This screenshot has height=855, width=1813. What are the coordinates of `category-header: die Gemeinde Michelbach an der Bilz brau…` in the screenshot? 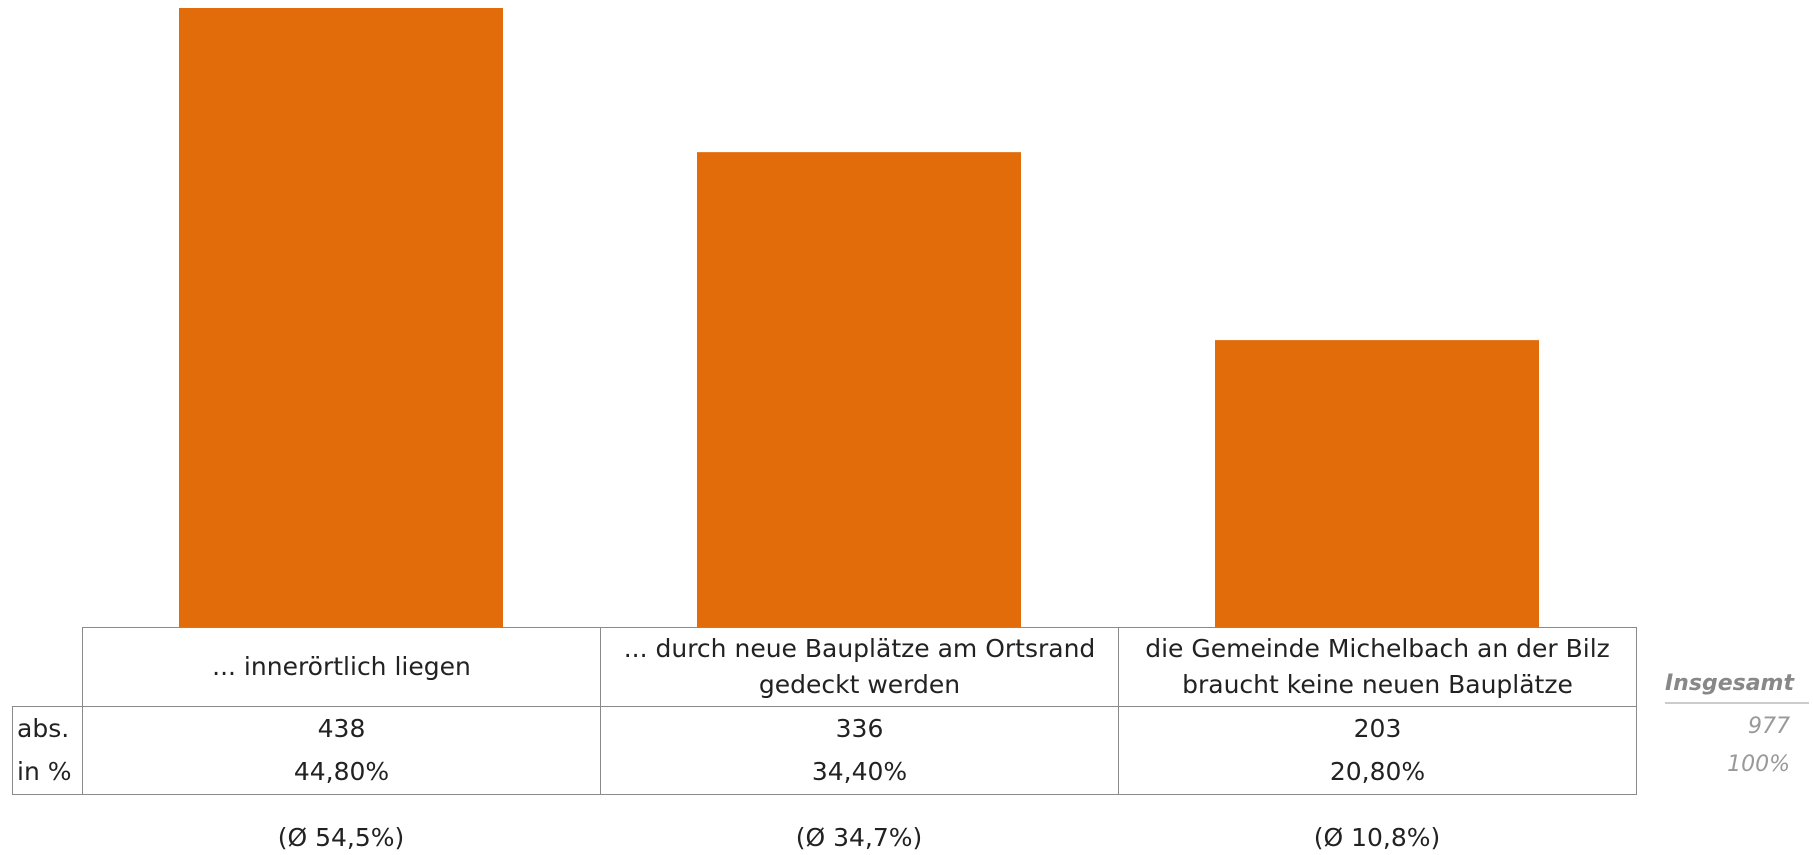 It's located at (1377, 667).